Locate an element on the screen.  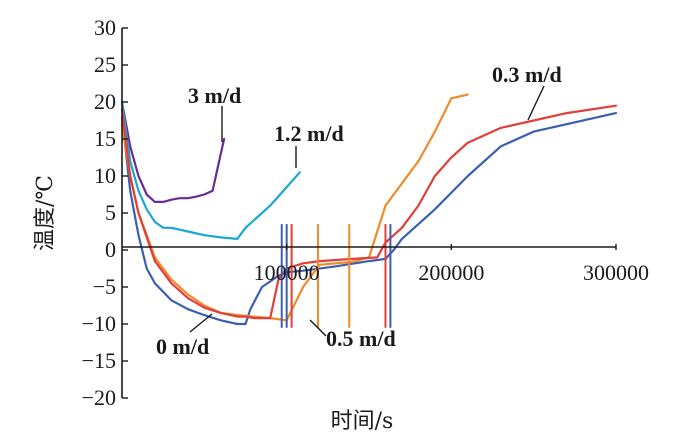
phase-marker-lines is located at coordinates (336, 276).